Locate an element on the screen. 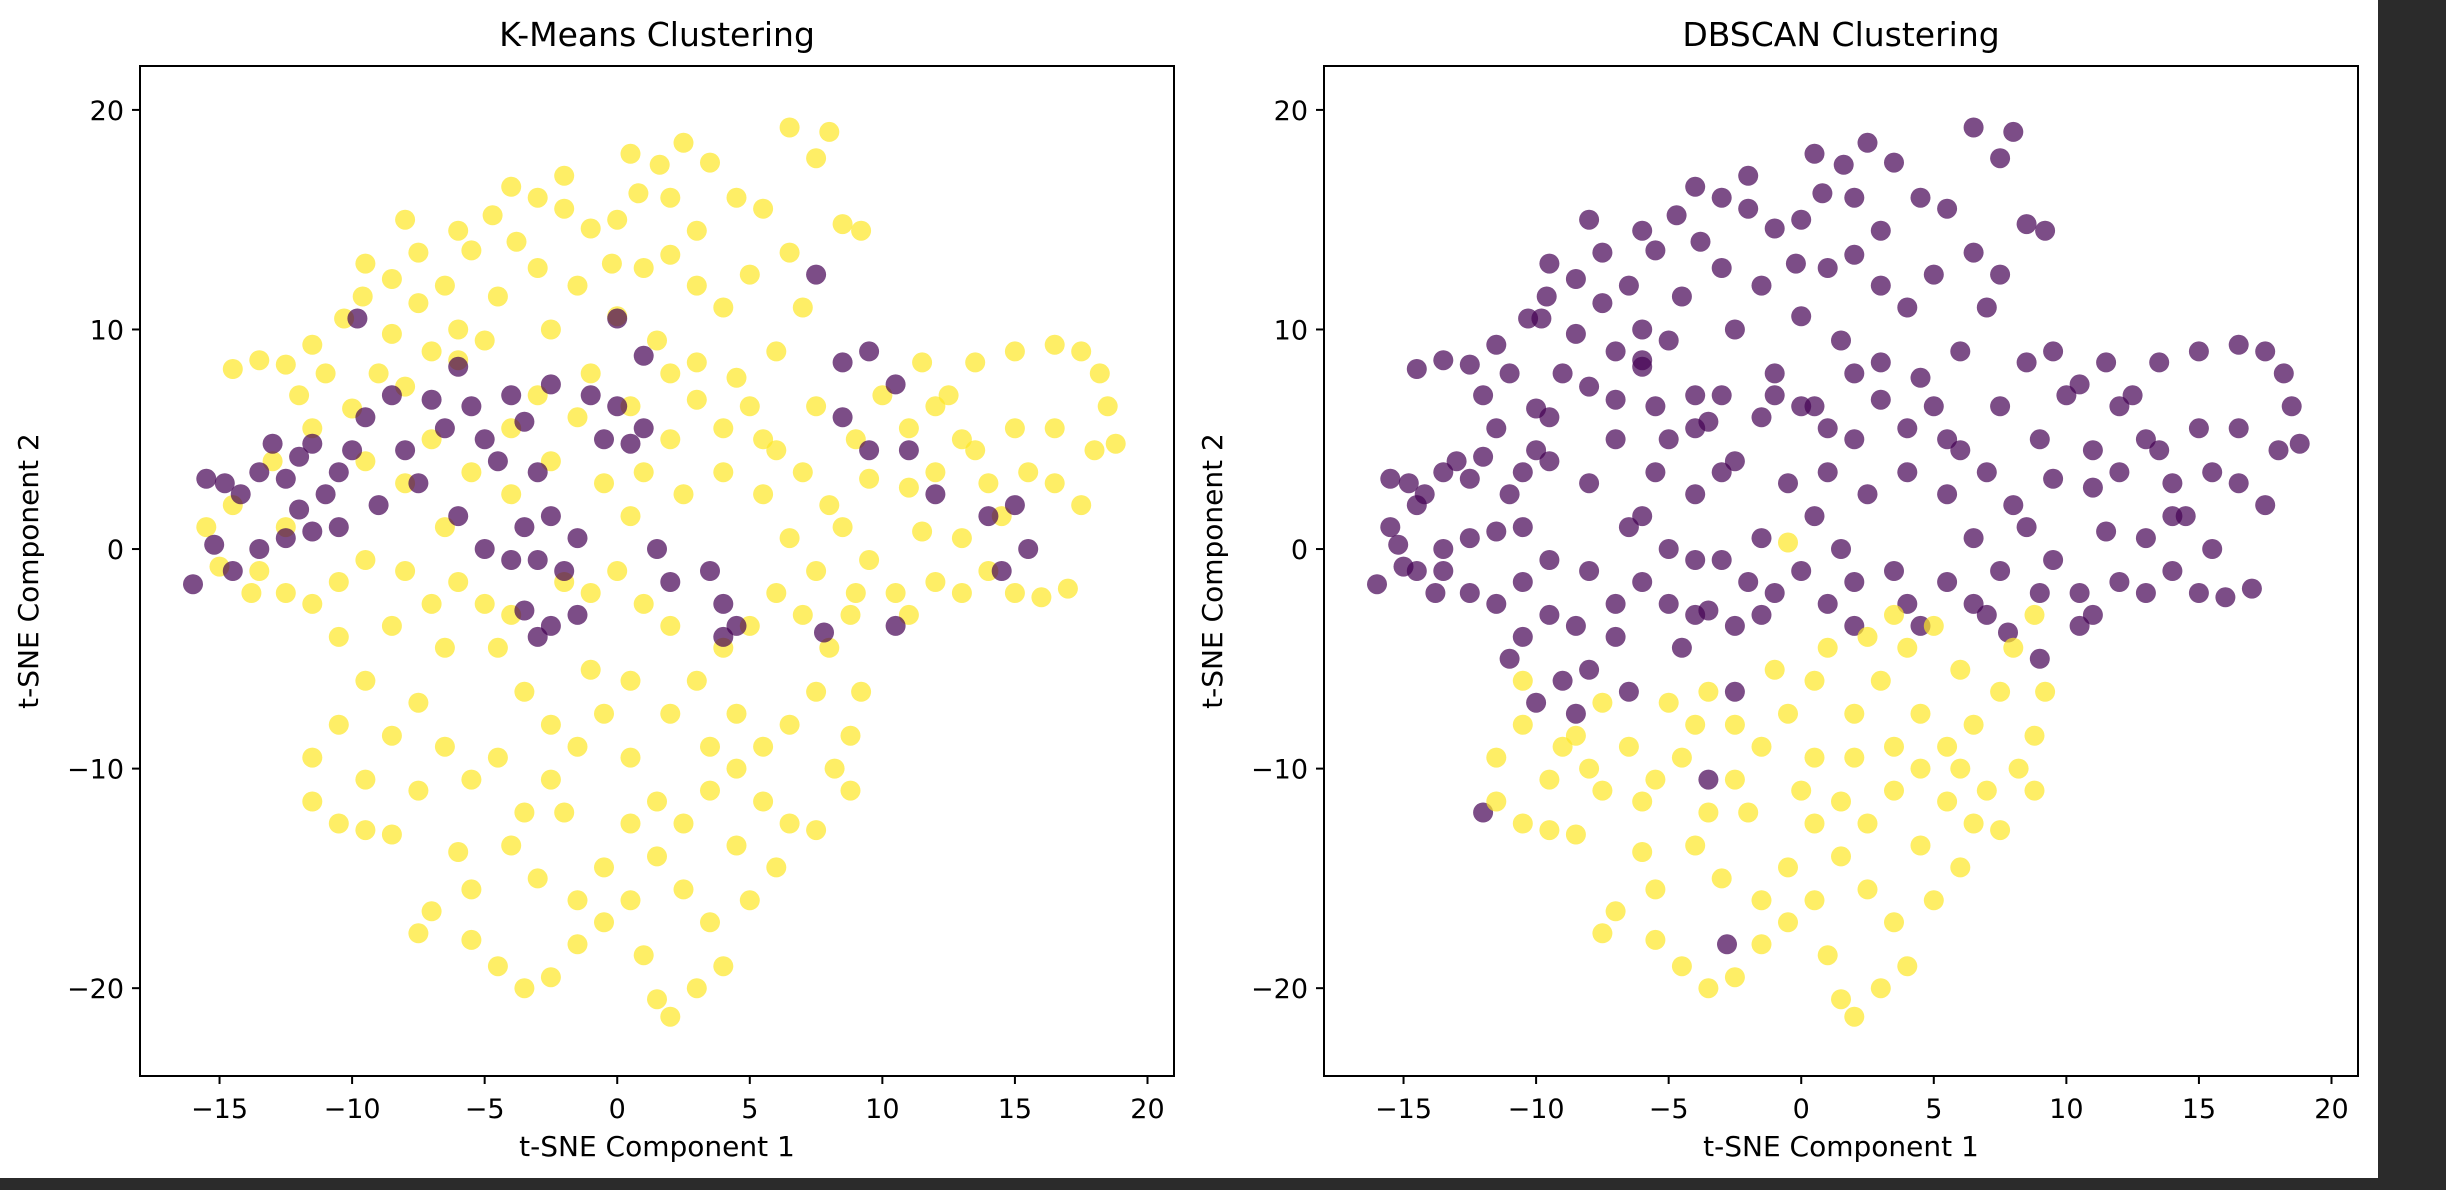 The height and width of the screenshot is (1190, 2446). y-tick-label: 20 is located at coordinates (1291, 111).